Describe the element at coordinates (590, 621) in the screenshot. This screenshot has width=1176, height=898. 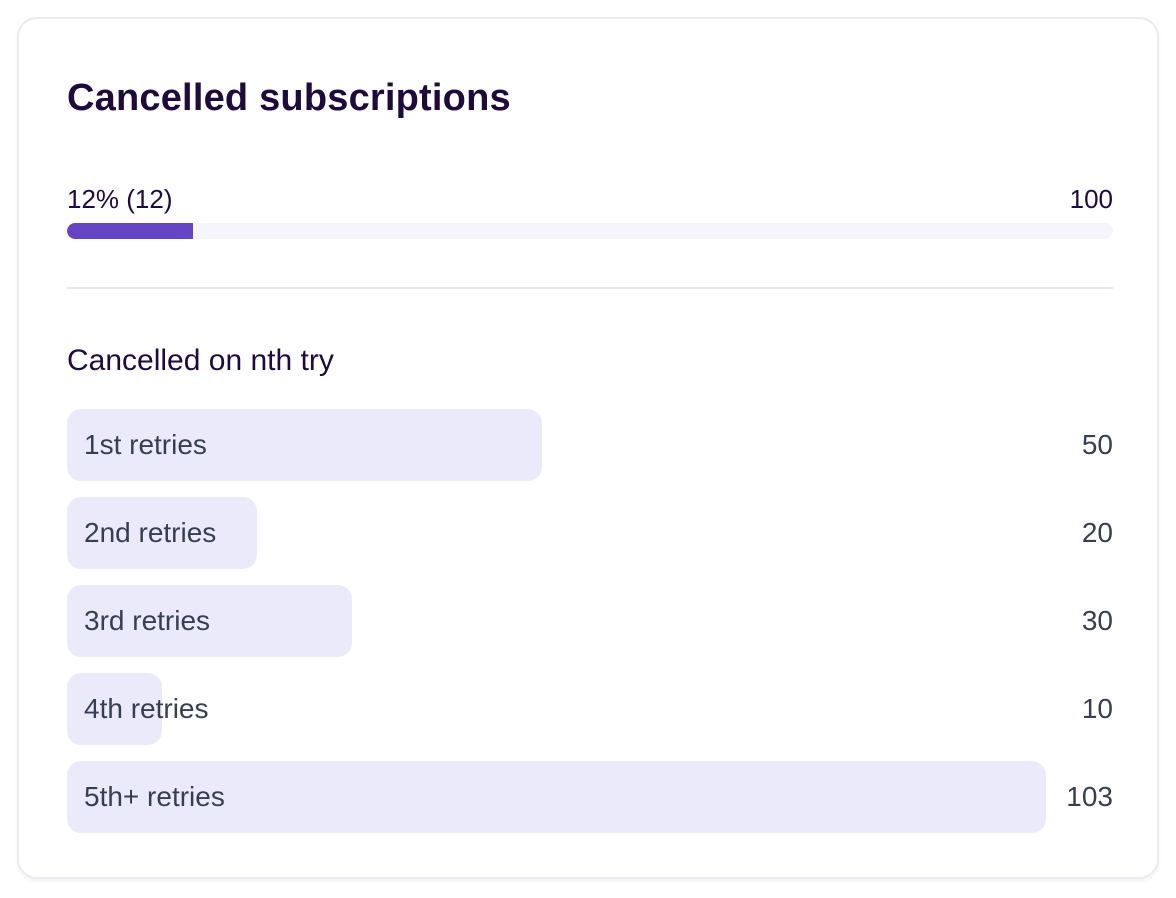
I see `retry-row-3rd: 3rd retries 30` at that location.